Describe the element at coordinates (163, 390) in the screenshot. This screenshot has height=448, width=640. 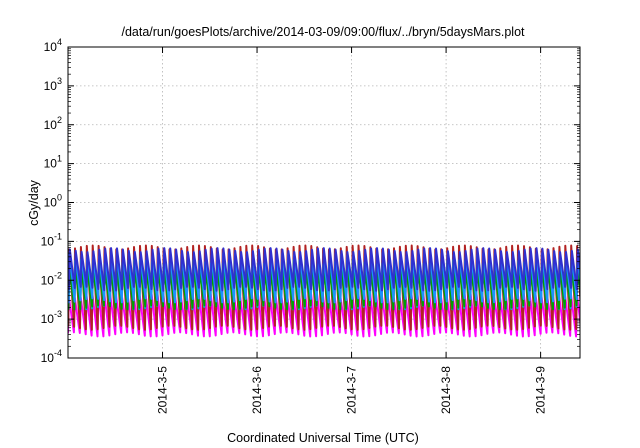
I see `x-tick-label: 2014-3-5` at that location.